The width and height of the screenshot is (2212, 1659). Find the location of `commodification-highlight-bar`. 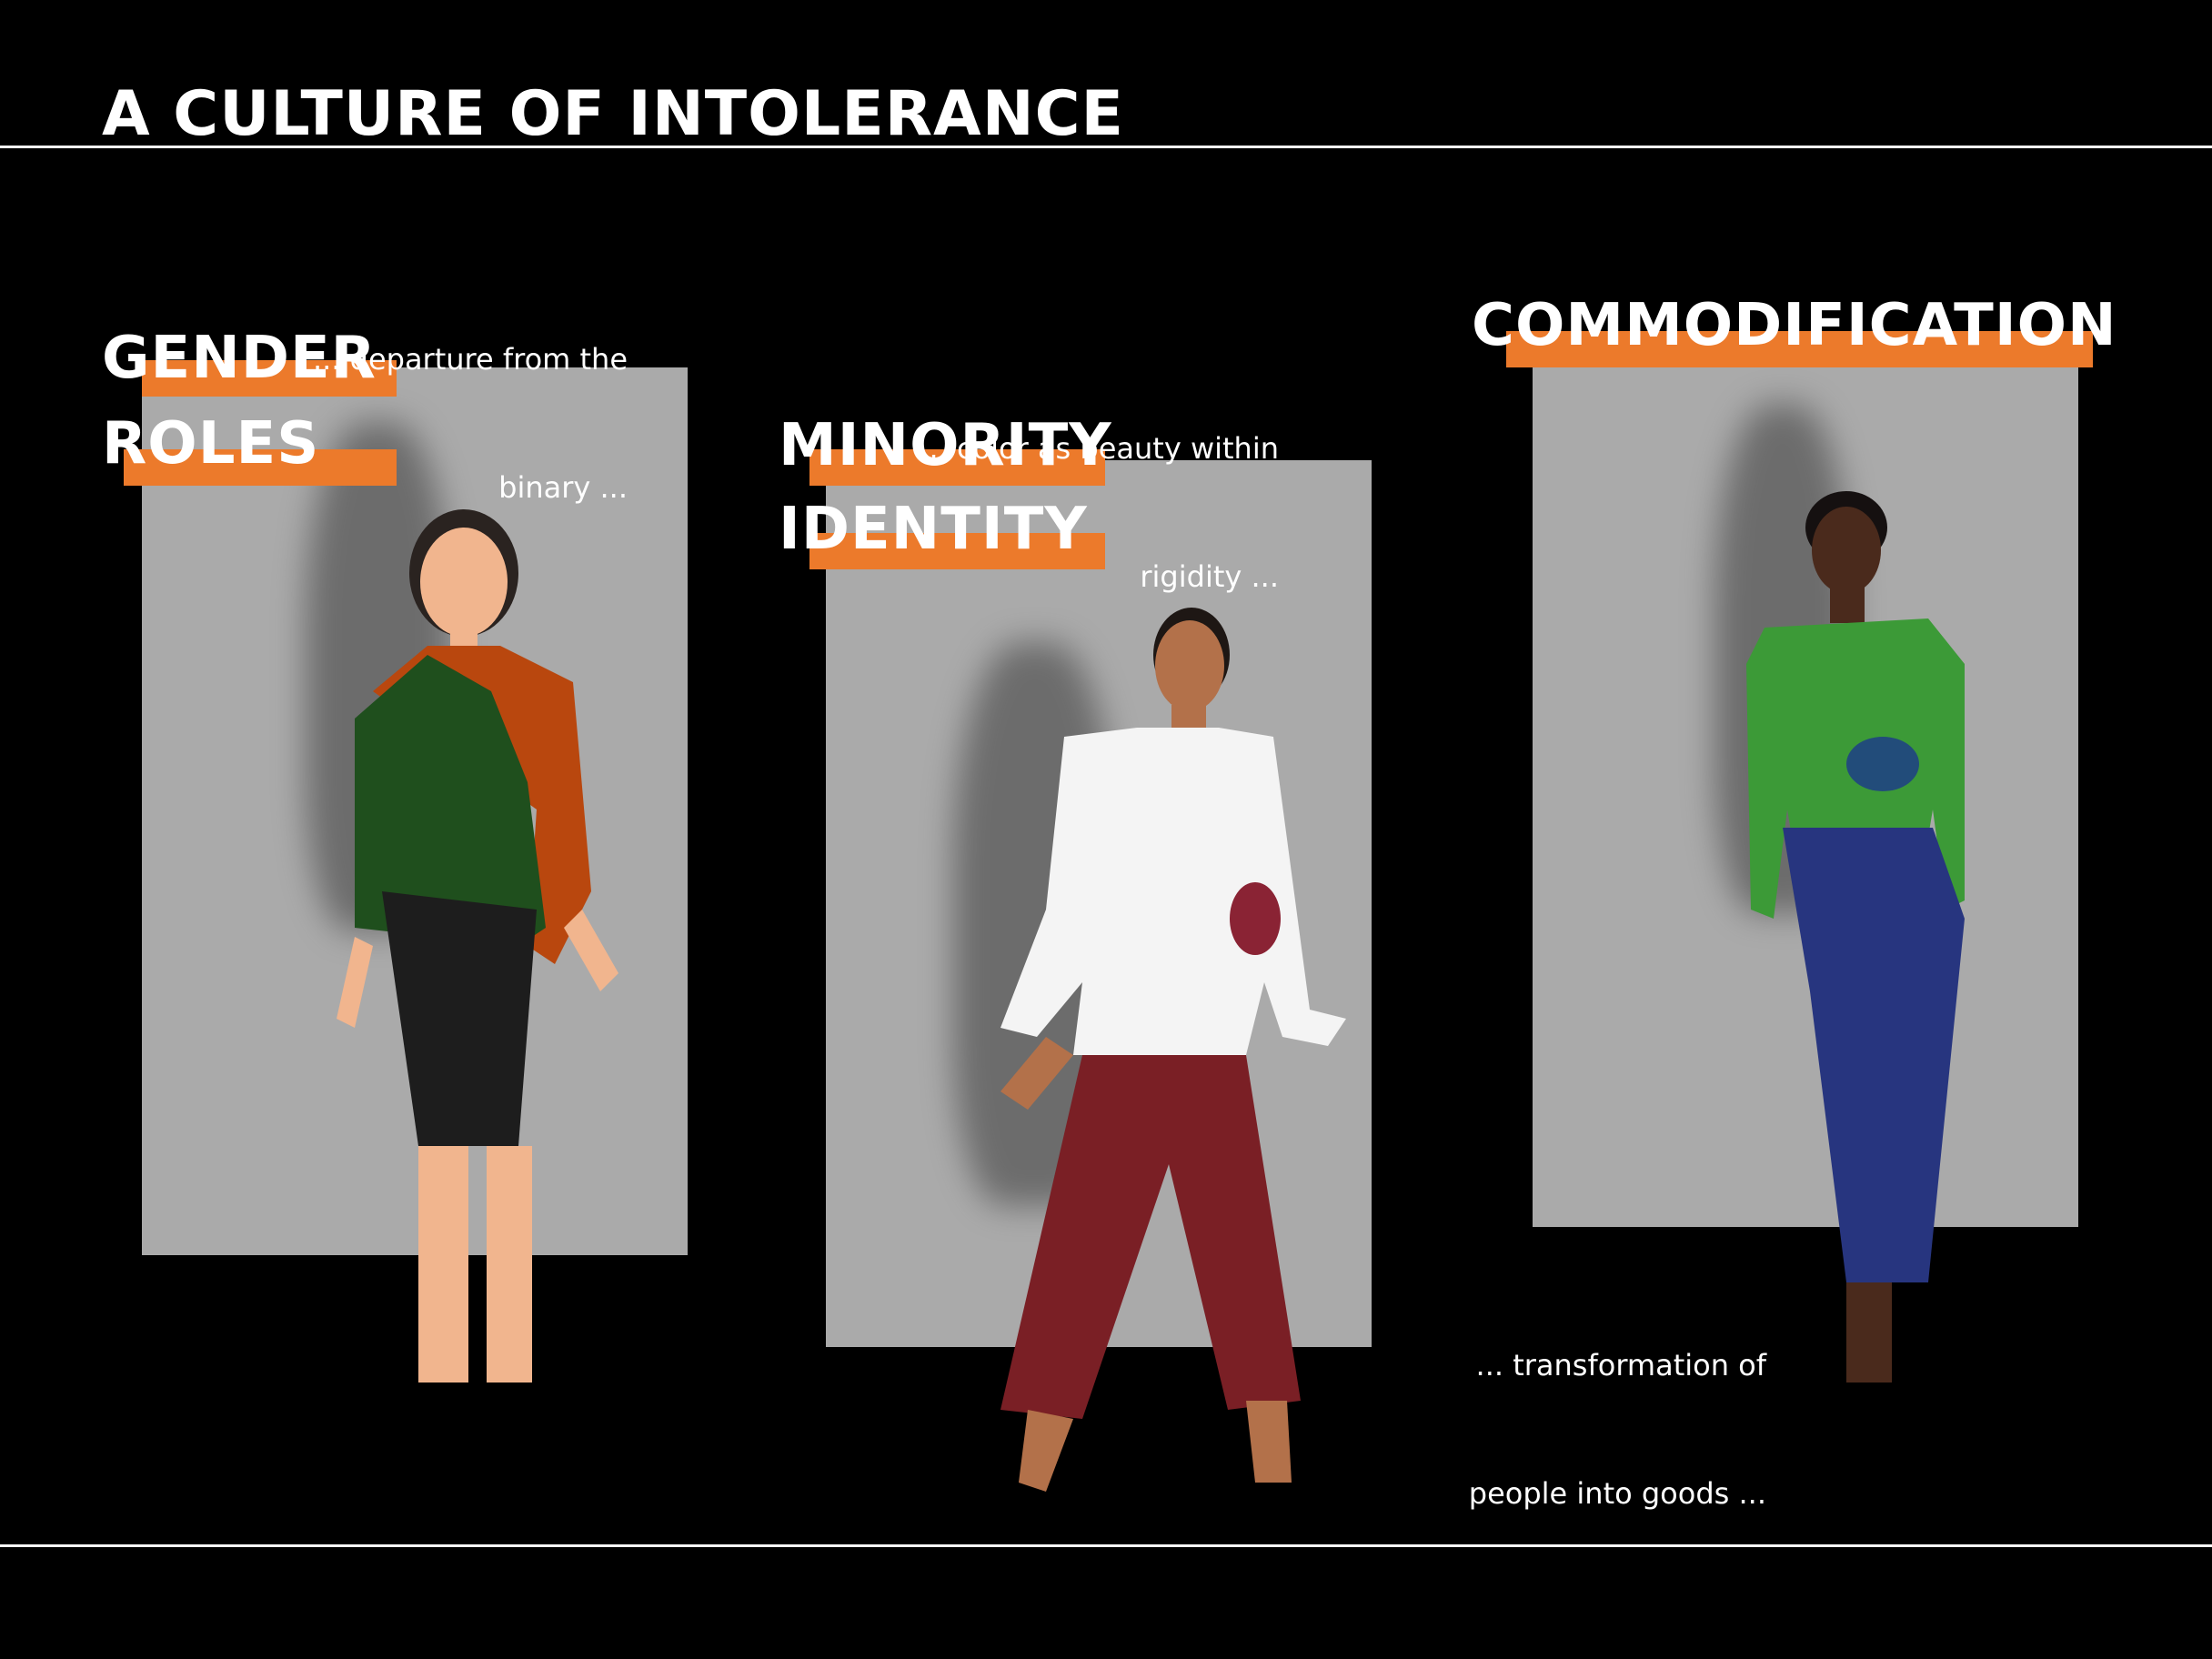

commodification-highlight-bar is located at coordinates (1799, 349).